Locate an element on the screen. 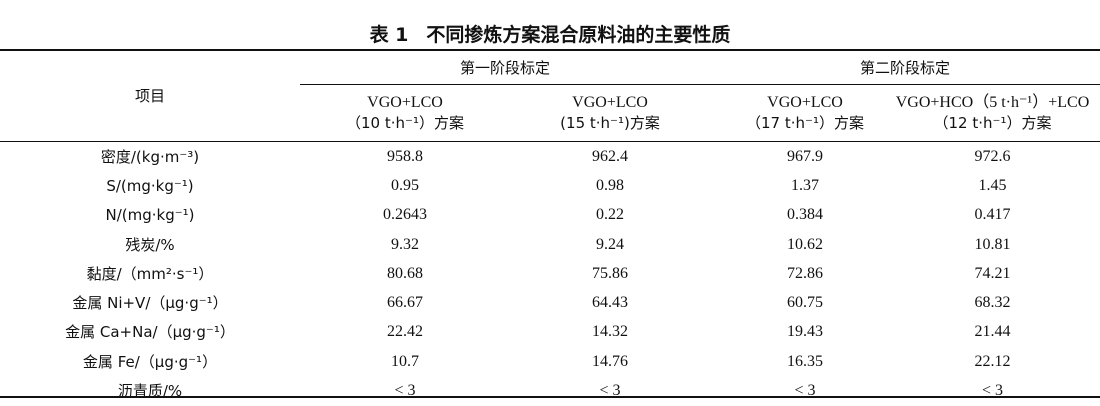 The height and width of the screenshot is (406, 1100). row-label: 密度/(kg·m⁻³) is located at coordinates (150, 156).